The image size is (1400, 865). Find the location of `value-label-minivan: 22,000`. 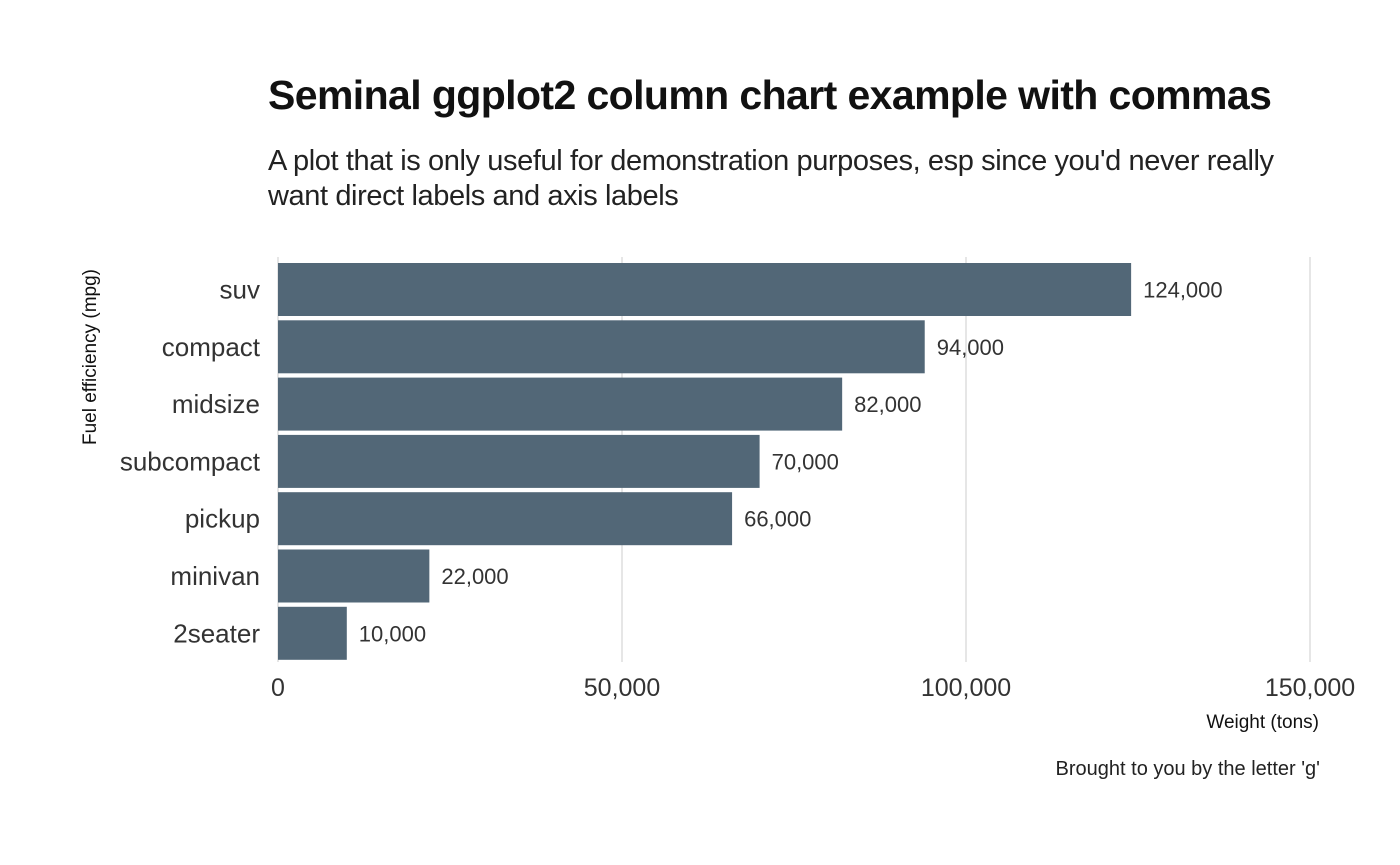

value-label-minivan: 22,000 is located at coordinates (474, 576).